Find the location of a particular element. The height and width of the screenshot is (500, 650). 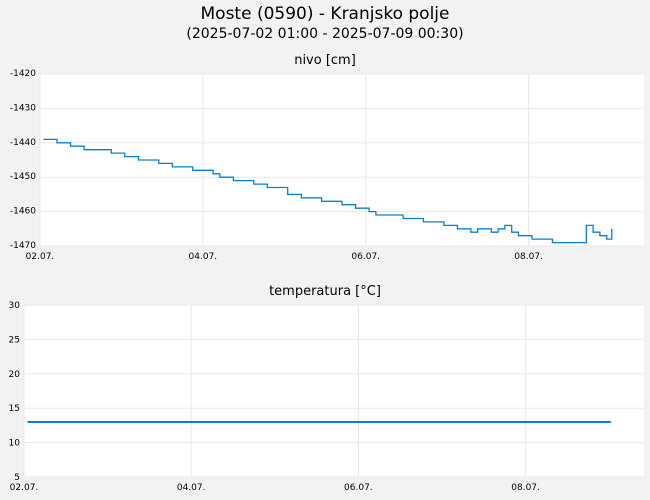

y-tick-label: -1460 is located at coordinates (23, 212).